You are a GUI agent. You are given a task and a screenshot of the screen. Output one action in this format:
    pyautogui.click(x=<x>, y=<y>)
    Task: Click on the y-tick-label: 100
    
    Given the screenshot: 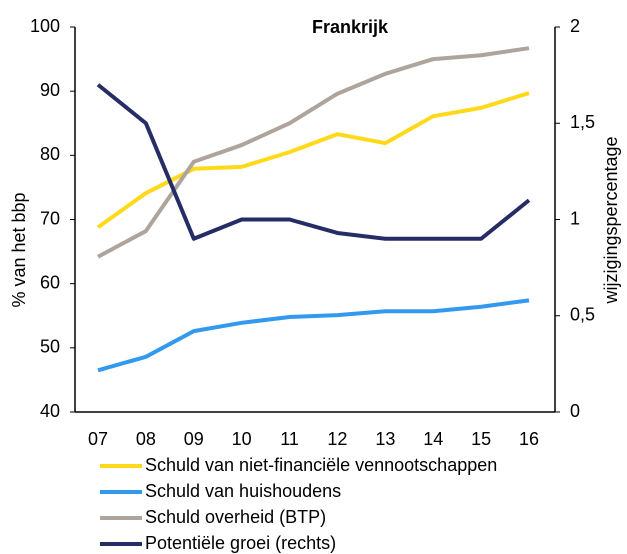 What is the action you would take?
    pyautogui.click(x=45, y=26)
    